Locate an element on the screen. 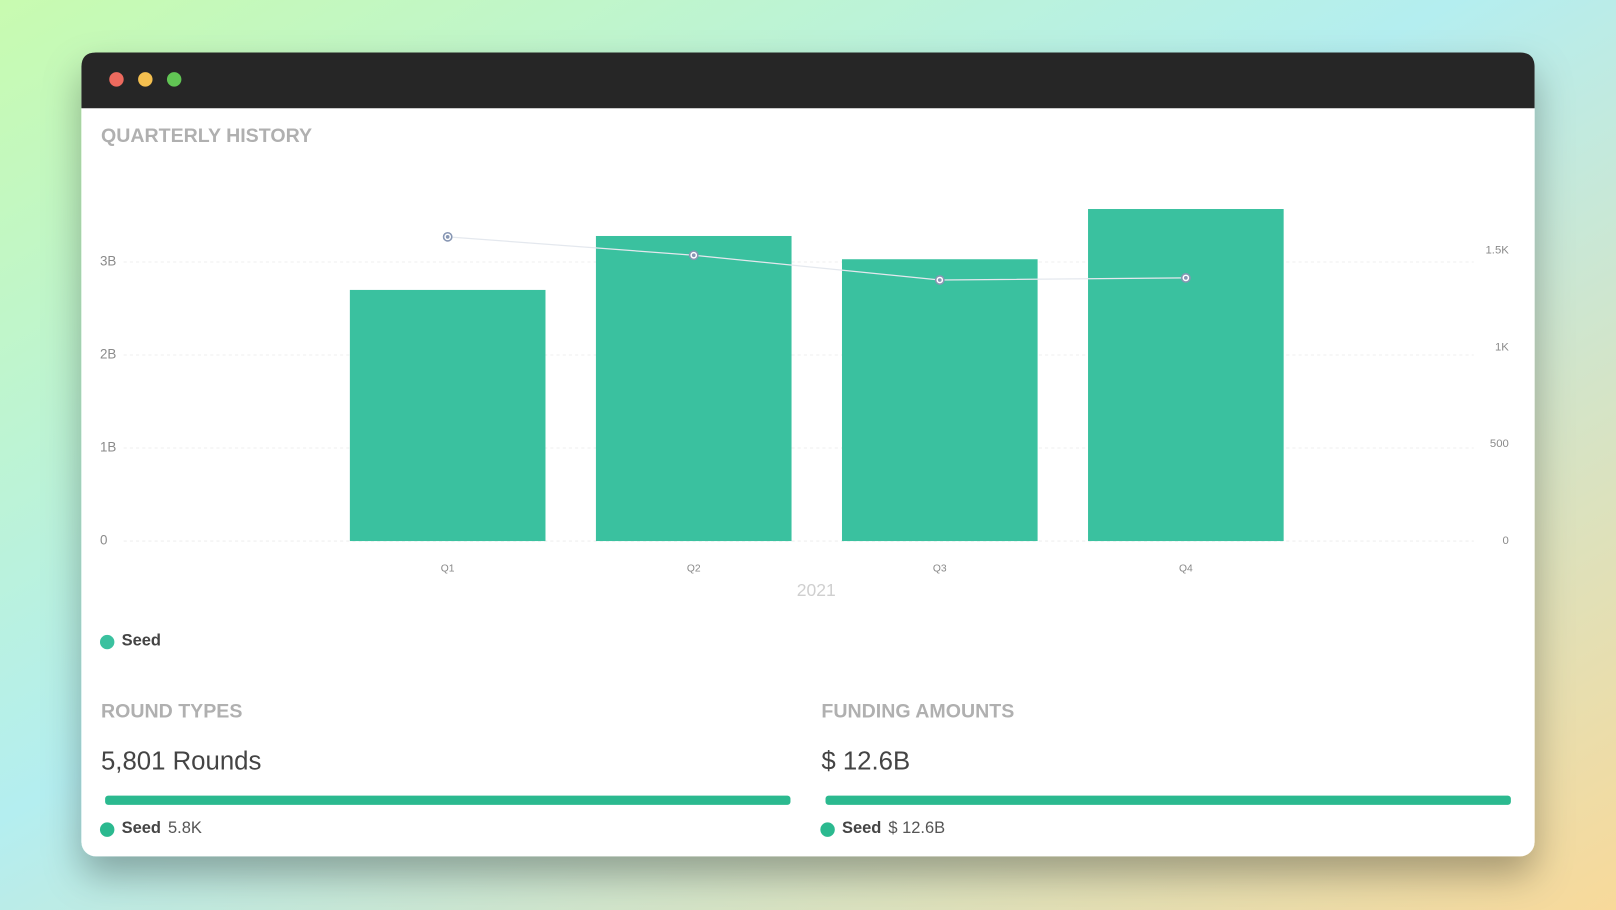 Image resolution: width=1616 pixels, height=910 pixels. legend-value: $ 12.6B is located at coordinates (916, 828).